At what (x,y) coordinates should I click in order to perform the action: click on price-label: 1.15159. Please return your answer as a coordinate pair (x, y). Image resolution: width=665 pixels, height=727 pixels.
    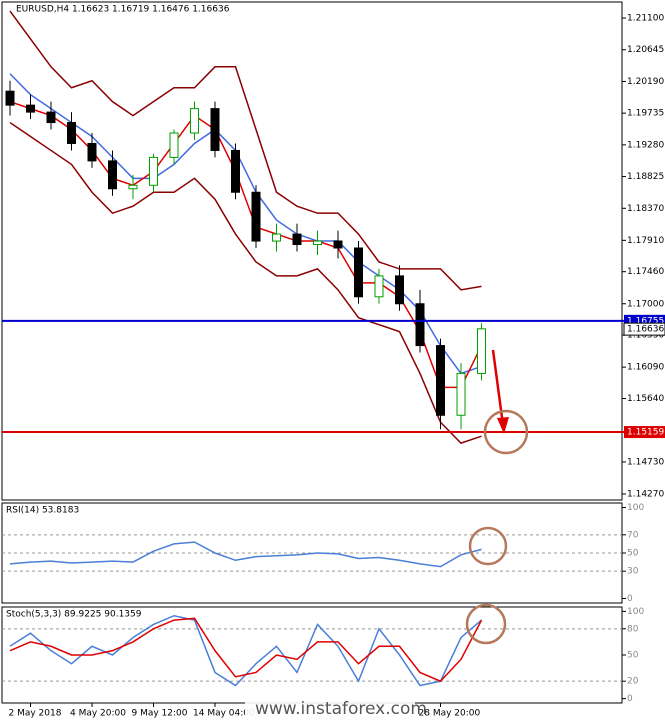
    Looking at the image, I should click on (645, 433).